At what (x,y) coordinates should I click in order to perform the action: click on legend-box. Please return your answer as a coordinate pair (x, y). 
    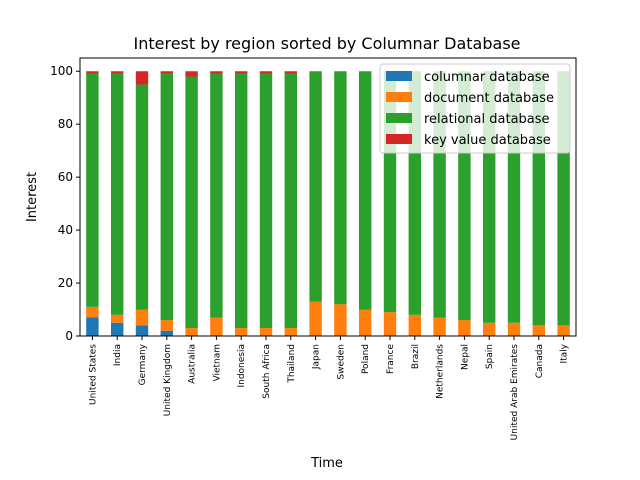
    Looking at the image, I should click on (475, 108).